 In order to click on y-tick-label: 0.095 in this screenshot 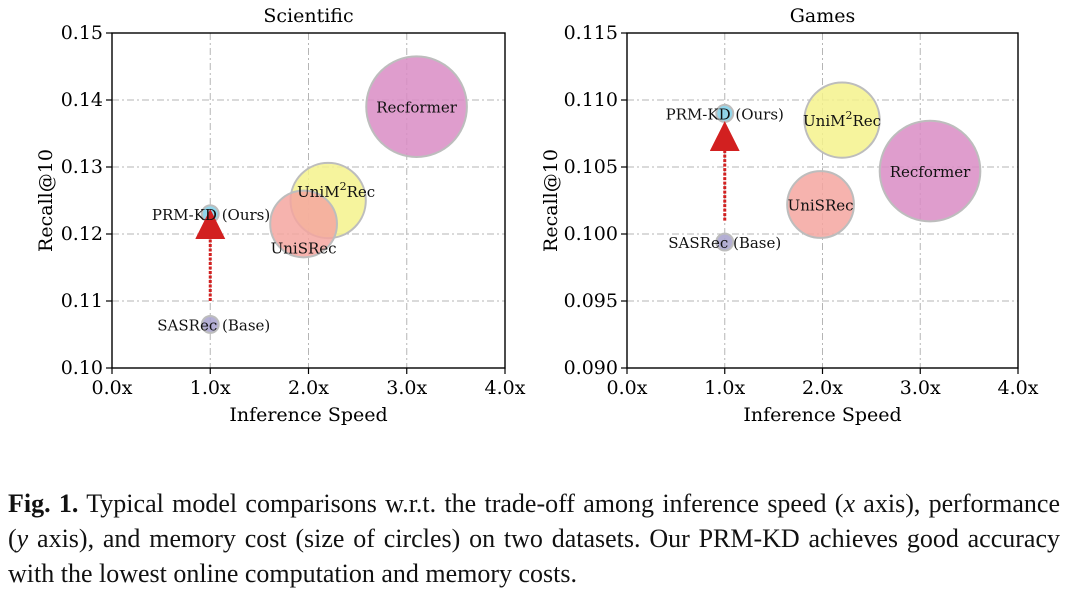, I will do `click(591, 301)`.